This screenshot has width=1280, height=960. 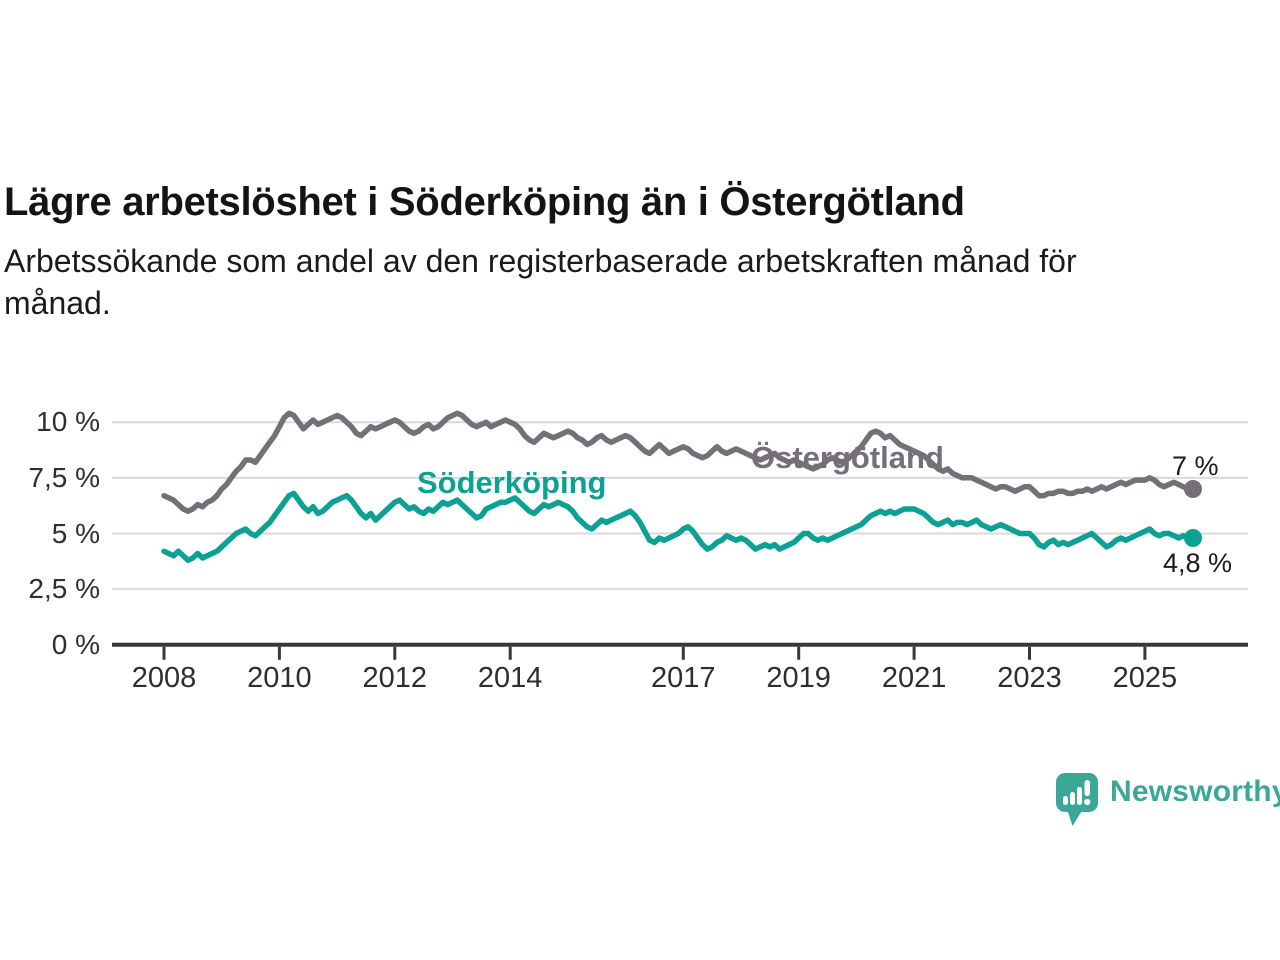 What do you see at coordinates (510, 678) in the screenshot?
I see `x-axis-label: 2014` at bounding box center [510, 678].